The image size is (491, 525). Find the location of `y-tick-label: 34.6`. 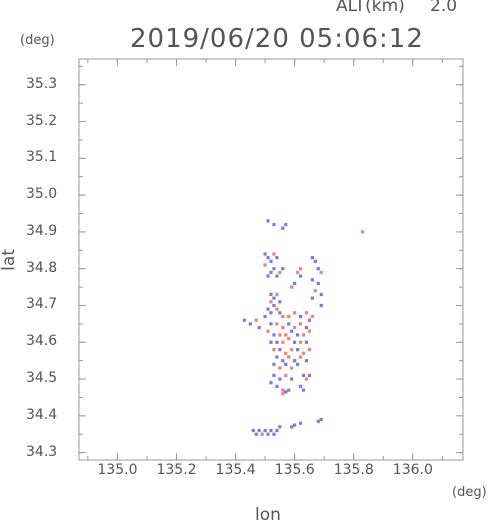

y-tick-label: 34.6 is located at coordinates (42, 341).